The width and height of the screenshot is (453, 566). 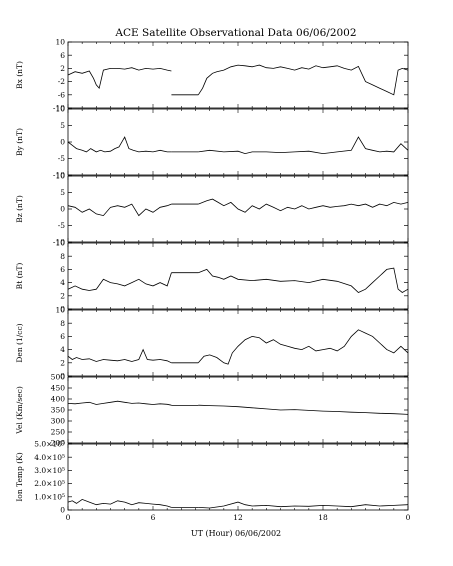 What do you see at coordinates (58, 432) in the screenshot?
I see `y-tick-label: 250` at bounding box center [58, 432].